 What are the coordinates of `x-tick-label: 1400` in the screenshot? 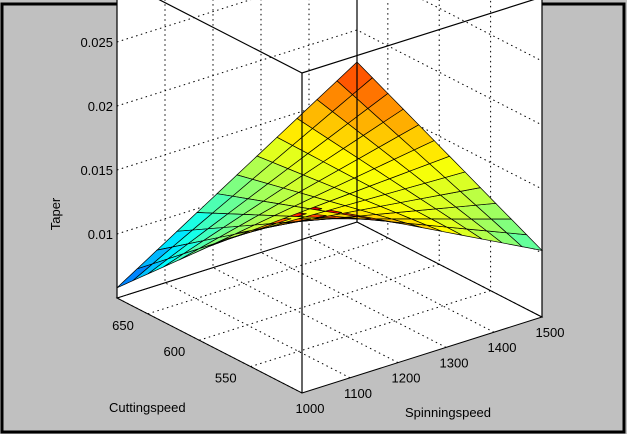 It's located at (502, 347).